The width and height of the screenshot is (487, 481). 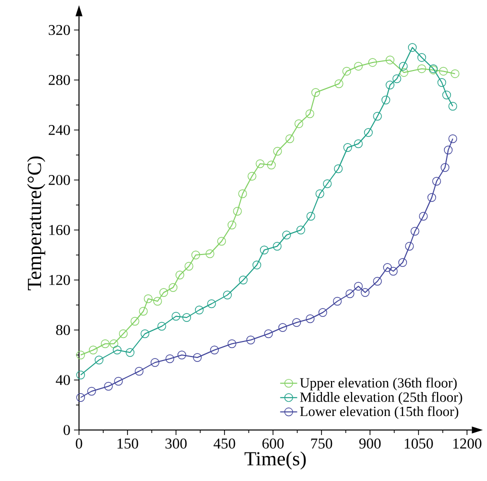 What do you see at coordinates (59, 280) in the screenshot?
I see `y-tick-label: 120` at bounding box center [59, 280].